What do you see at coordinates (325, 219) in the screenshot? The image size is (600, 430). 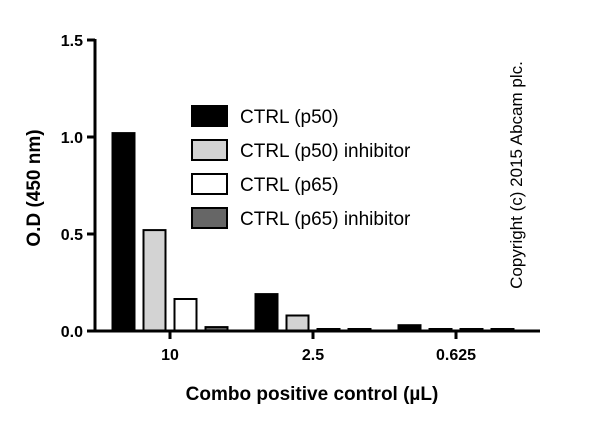 I see `legend-label-3: CTRL (p65) inhibitor` at bounding box center [325, 219].